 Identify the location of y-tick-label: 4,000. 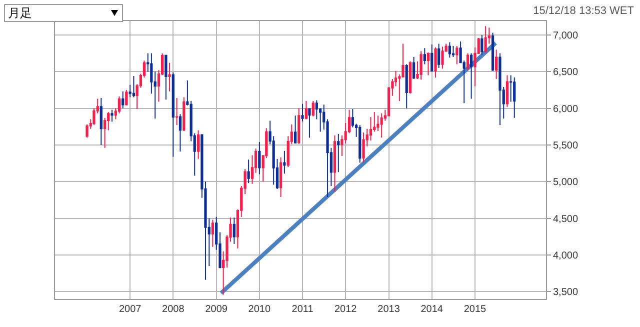
(565, 256).